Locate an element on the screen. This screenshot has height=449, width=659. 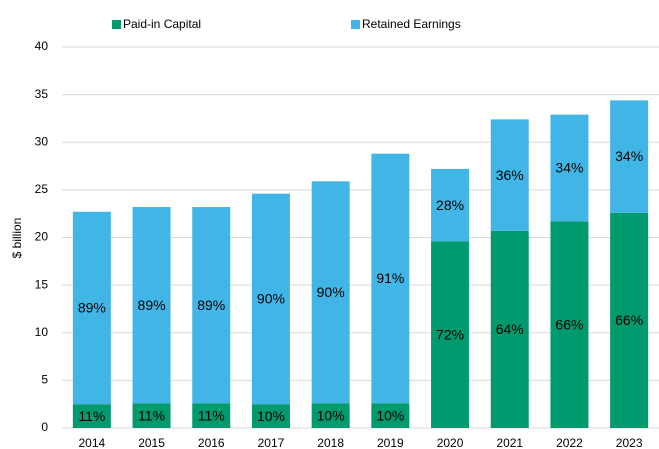
x-tick-label: 2022 is located at coordinates (569, 442).